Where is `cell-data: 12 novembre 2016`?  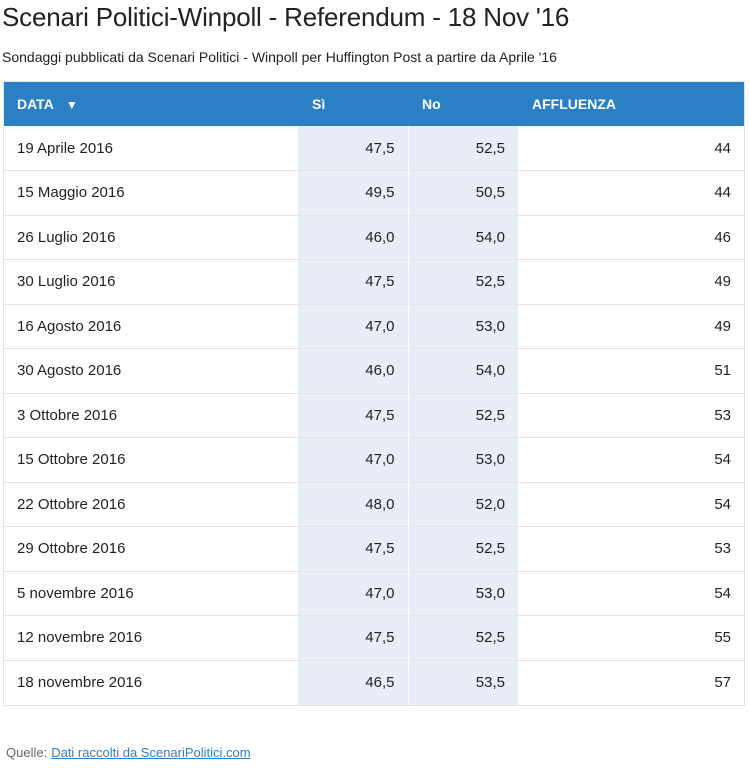
cell-data: 12 novembre 2016 is located at coordinates (151, 637).